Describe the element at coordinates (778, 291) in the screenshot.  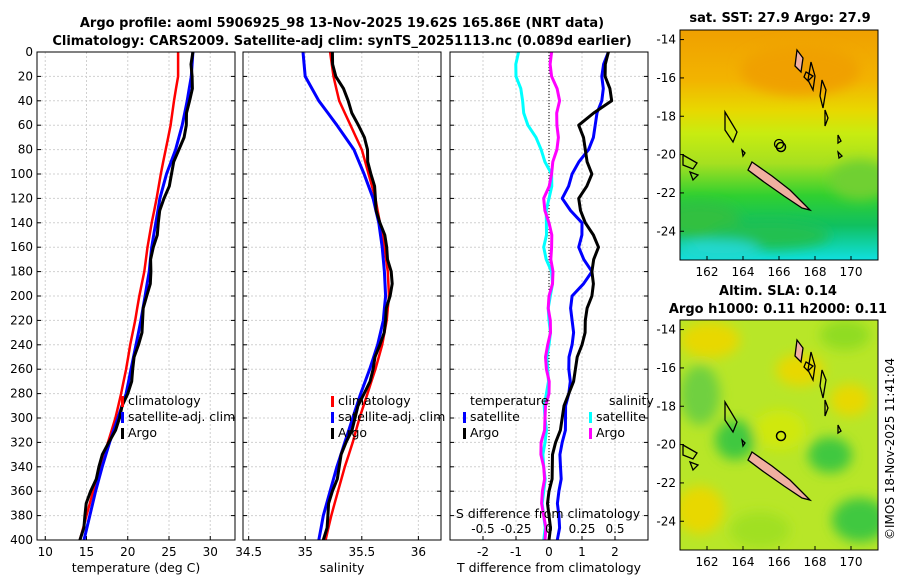
I see `sla-map-title: Altim. SLA: 0.14` at that location.